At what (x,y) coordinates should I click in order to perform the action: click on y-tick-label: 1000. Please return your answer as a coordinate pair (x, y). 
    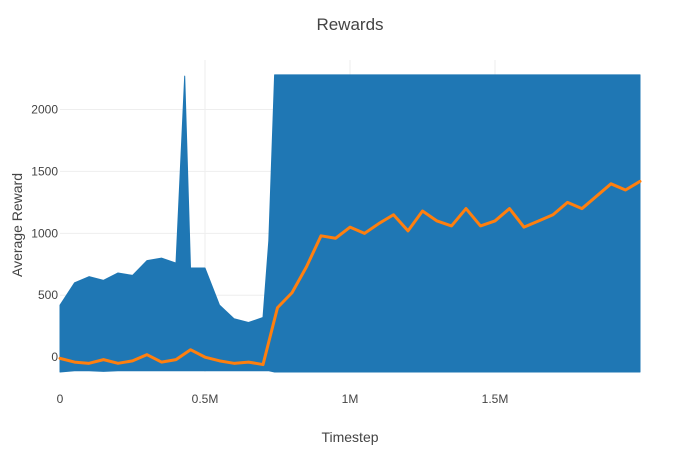
    Looking at the image, I should click on (44, 233).